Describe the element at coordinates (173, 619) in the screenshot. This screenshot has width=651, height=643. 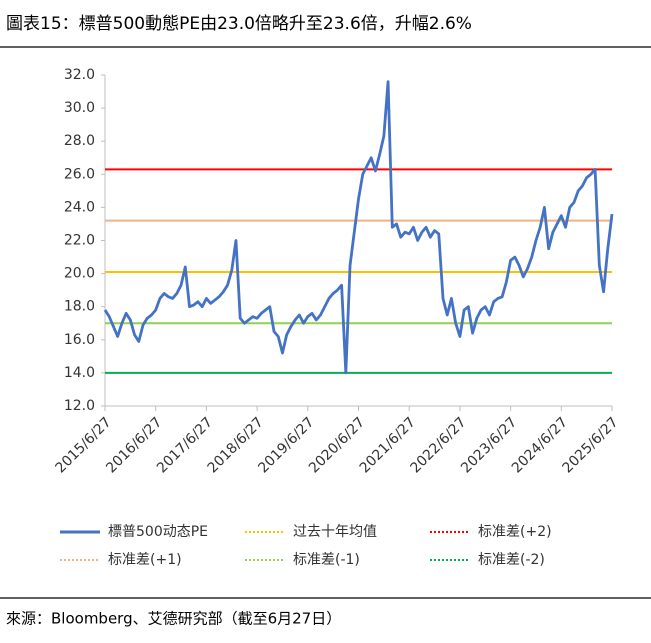
I see `source: 來源：Bloomberg、艾德研究部（截至6月27日）` at that location.